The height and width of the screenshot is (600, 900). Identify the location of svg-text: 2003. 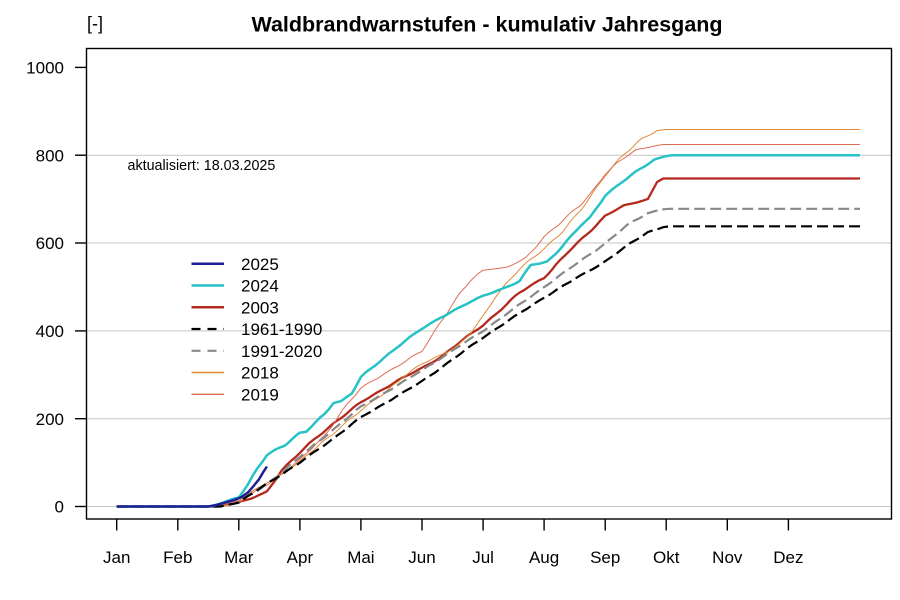
(260, 307).